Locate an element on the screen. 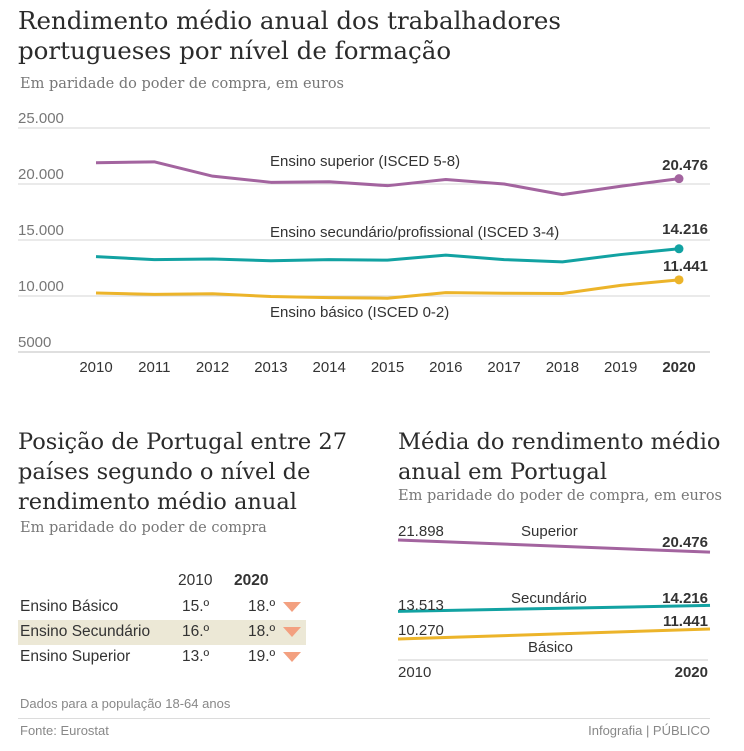  x-tick-label: 2012 is located at coordinates (212, 367).